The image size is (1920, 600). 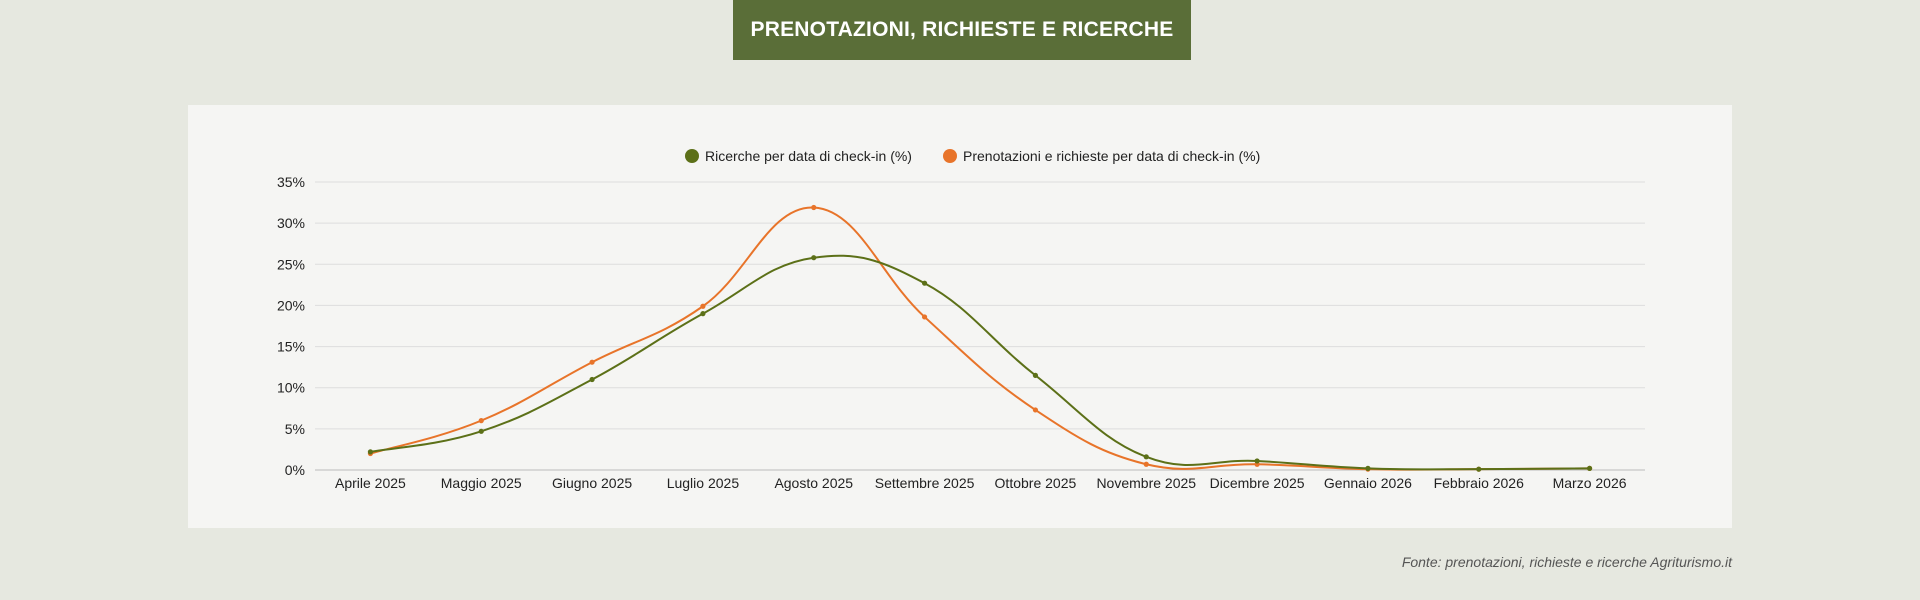 I want to click on y-tick-label: 10%, so click(x=291, y=388).